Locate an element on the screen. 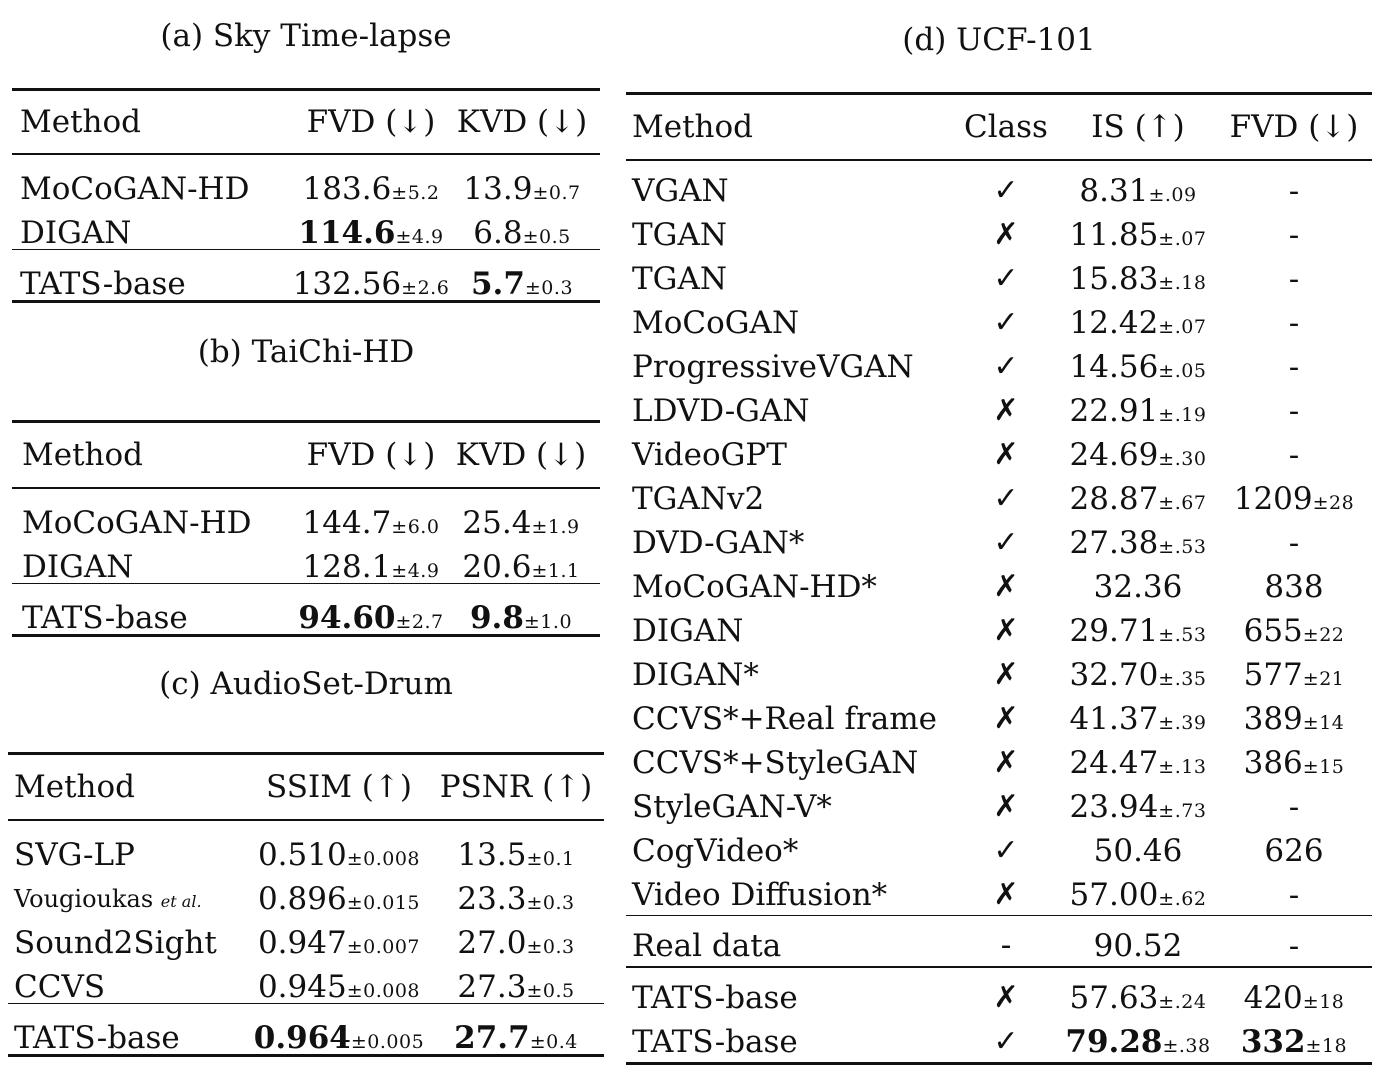  method-name: Vougioukas et al. is located at coordinates (134, 899).